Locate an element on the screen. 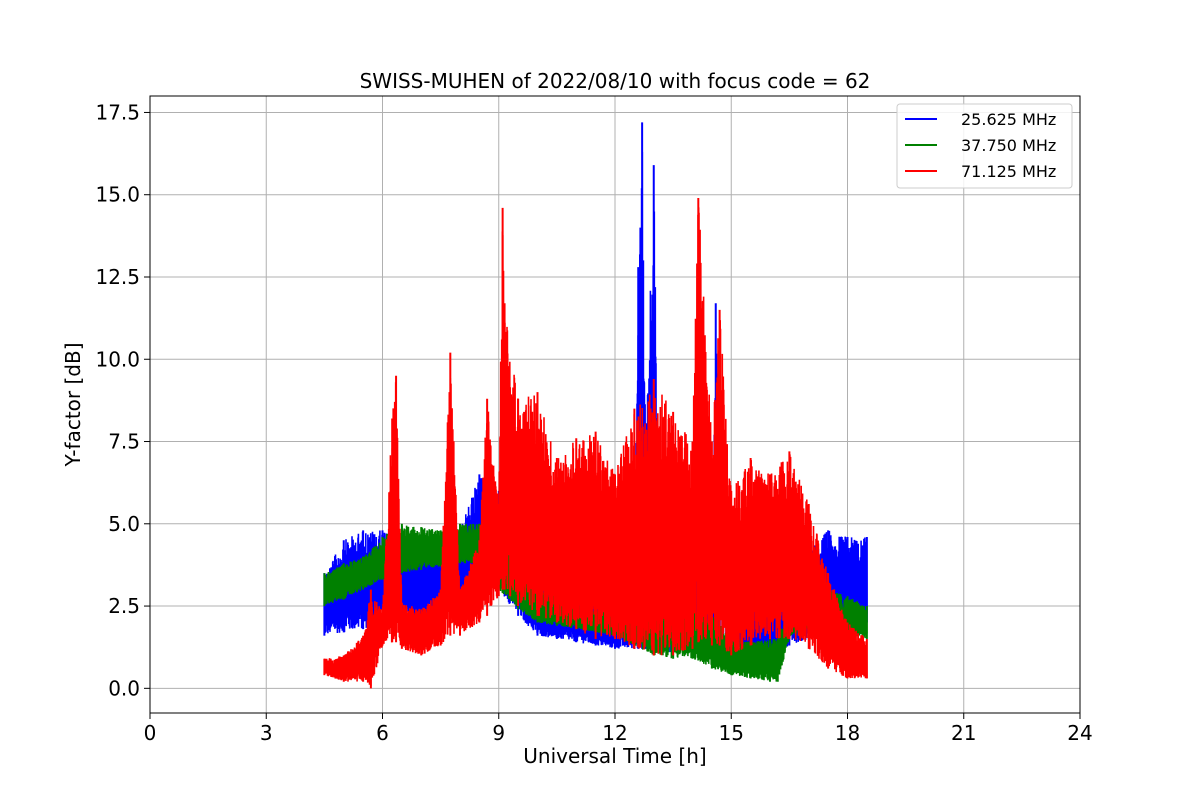 This screenshot has width=1200, height=800. y-axis-label: Y-factor [dB] is located at coordinates (73, 404).